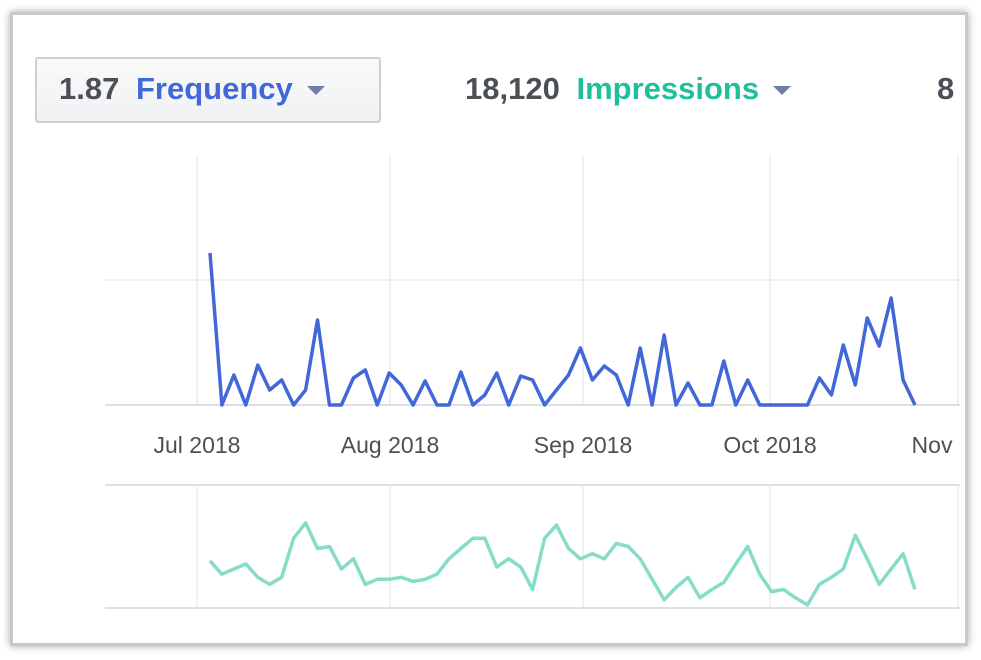 The height and width of the screenshot is (660, 981). What do you see at coordinates (390, 445) in the screenshot?
I see `x-tick-label: Aug 2018` at bounding box center [390, 445].